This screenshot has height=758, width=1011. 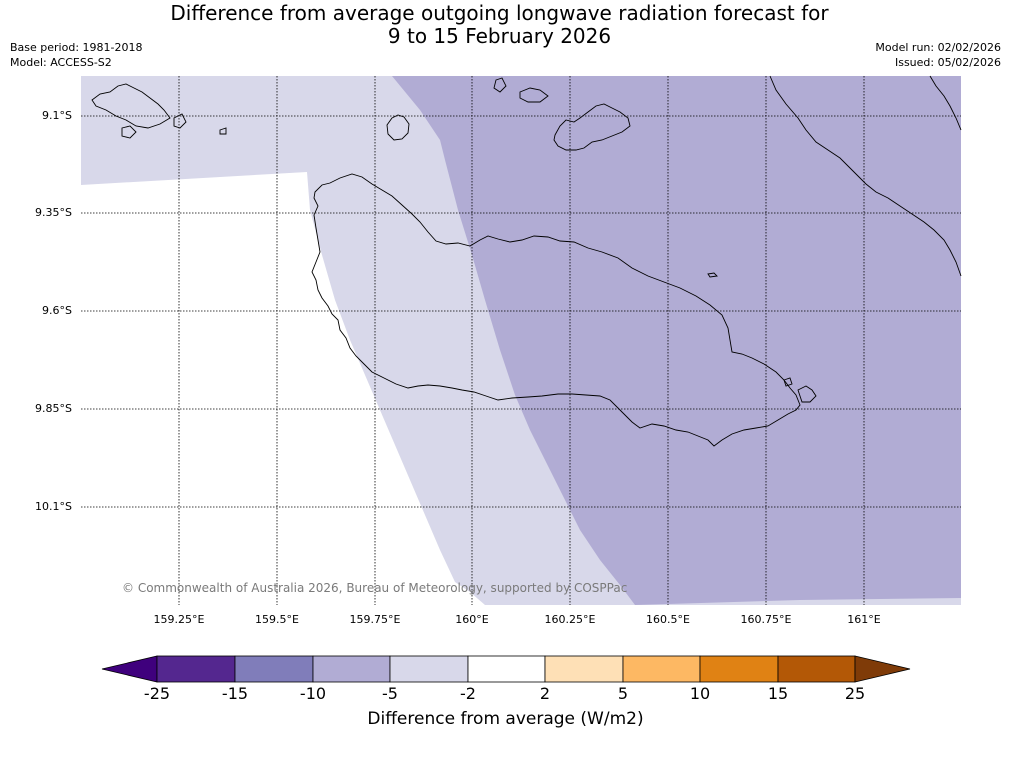 I want to click on model-run: Model run: 02/02/2026, so click(x=938, y=47).